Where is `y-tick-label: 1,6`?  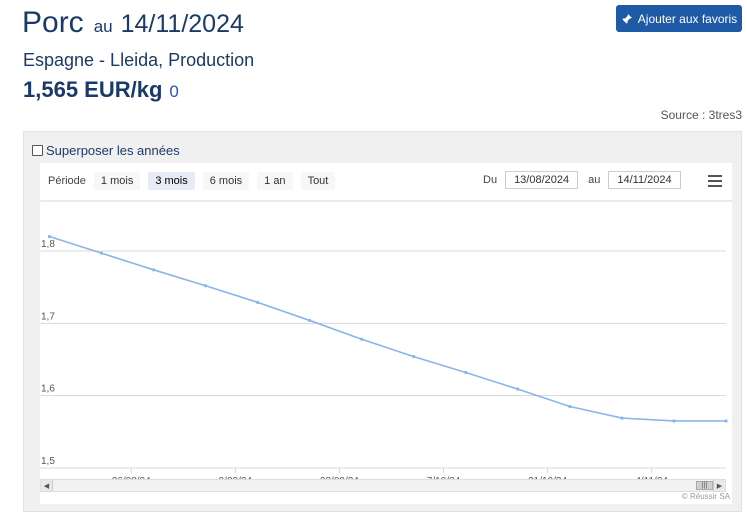 y-tick-label: 1,6 is located at coordinates (48, 389).